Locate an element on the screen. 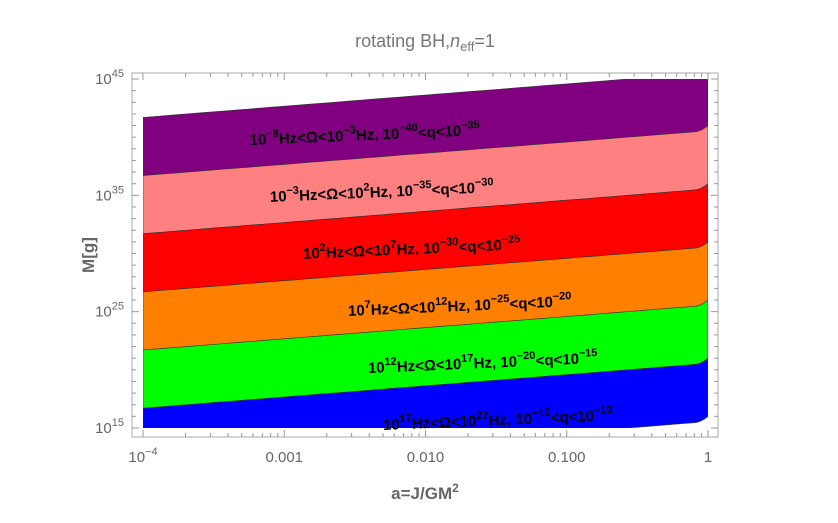 This screenshot has height=523, width=838. y-tick-label: 1025 is located at coordinates (109, 311).